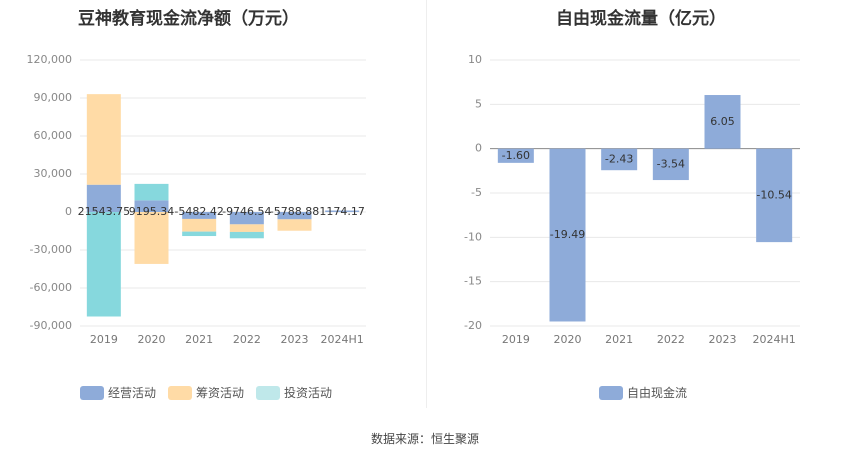  What do you see at coordinates (104, 339) in the screenshot?
I see `left-x-tick-label: 2019` at bounding box center [104, 339].